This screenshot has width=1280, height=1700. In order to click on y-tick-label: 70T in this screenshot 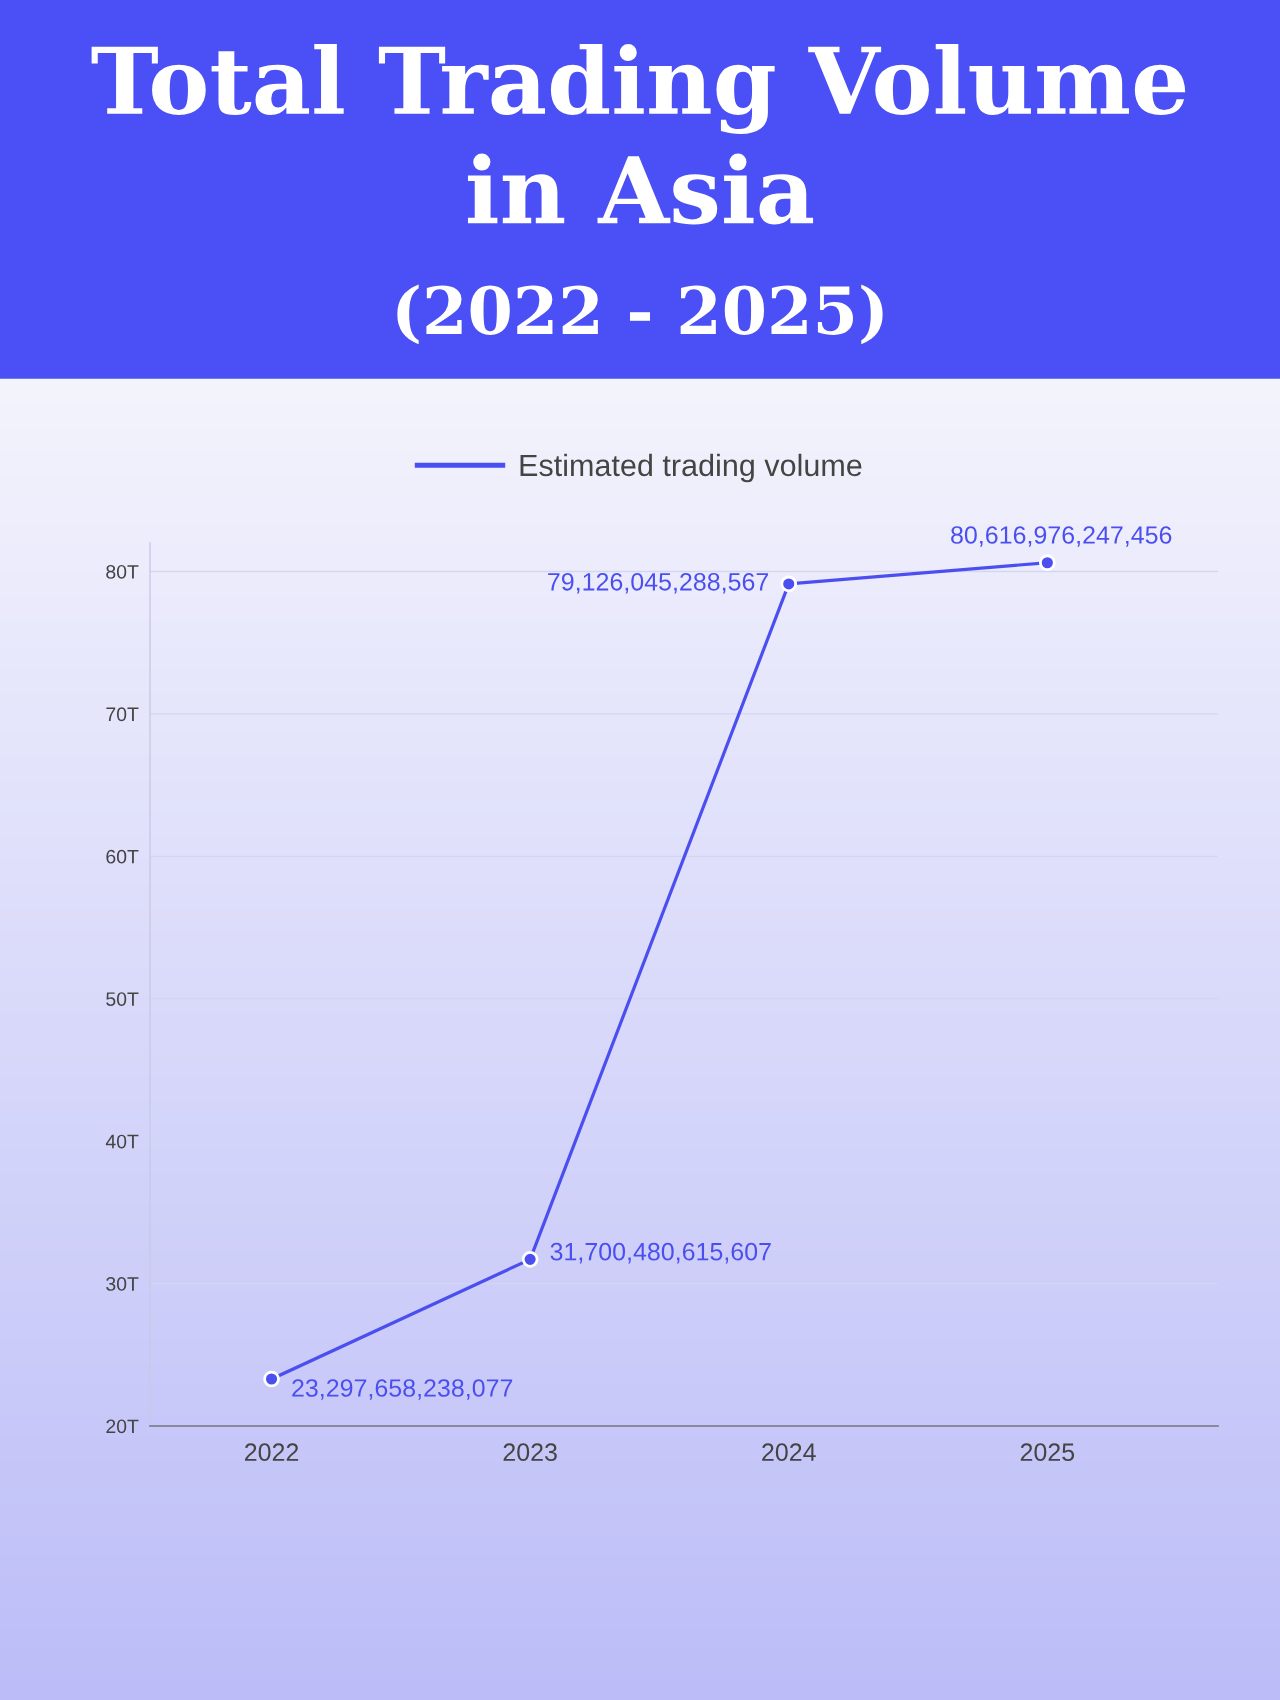, I will do `click(122, 714)`.